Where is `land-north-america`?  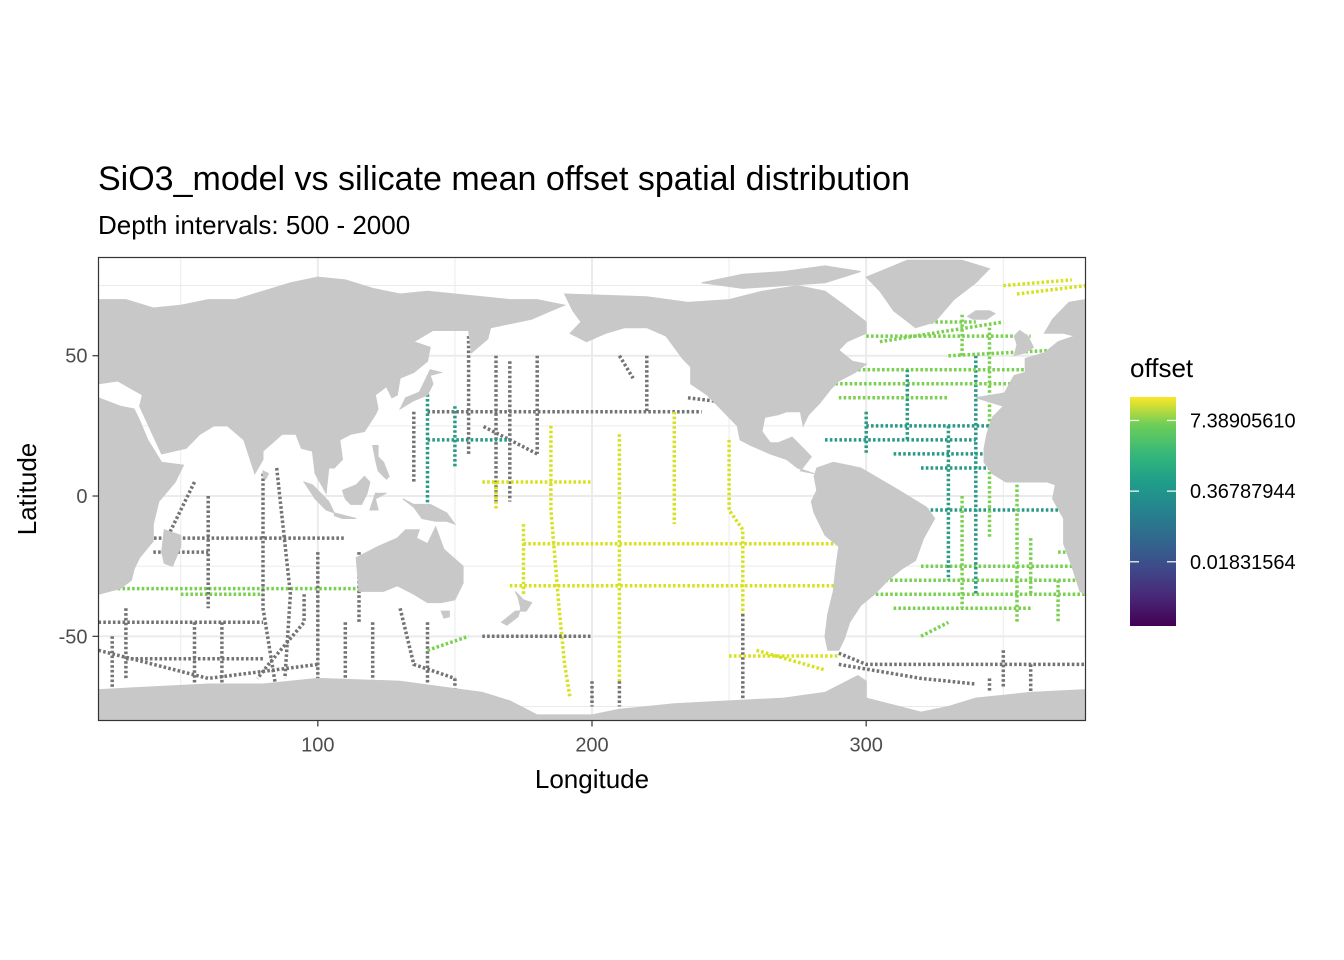
land-north-america is located at coordinates (715, 380).